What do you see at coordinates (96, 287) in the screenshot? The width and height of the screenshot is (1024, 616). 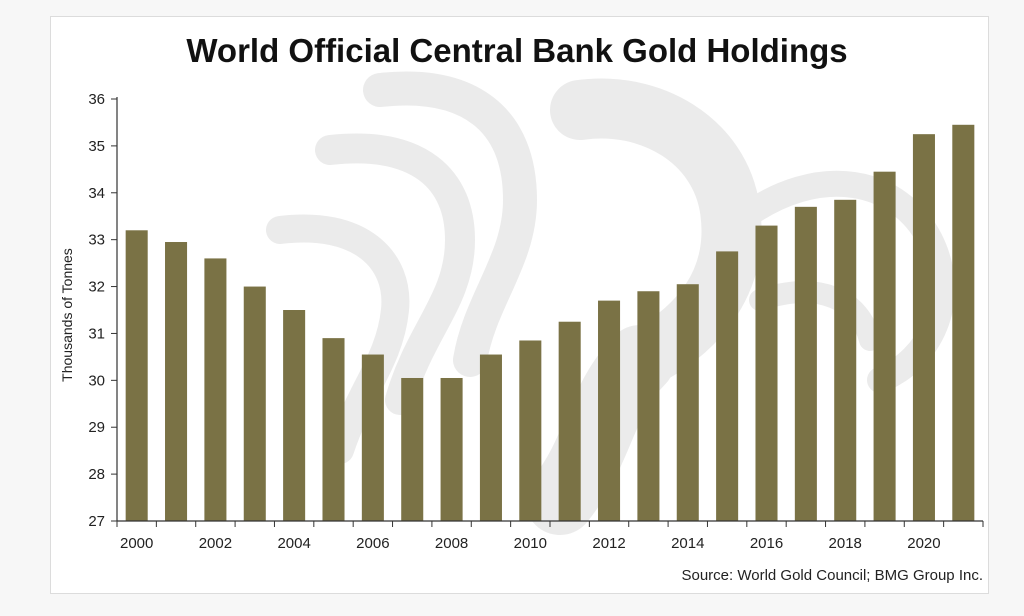 I see `y-tick-label: 32` at bounding box center [96, 287].